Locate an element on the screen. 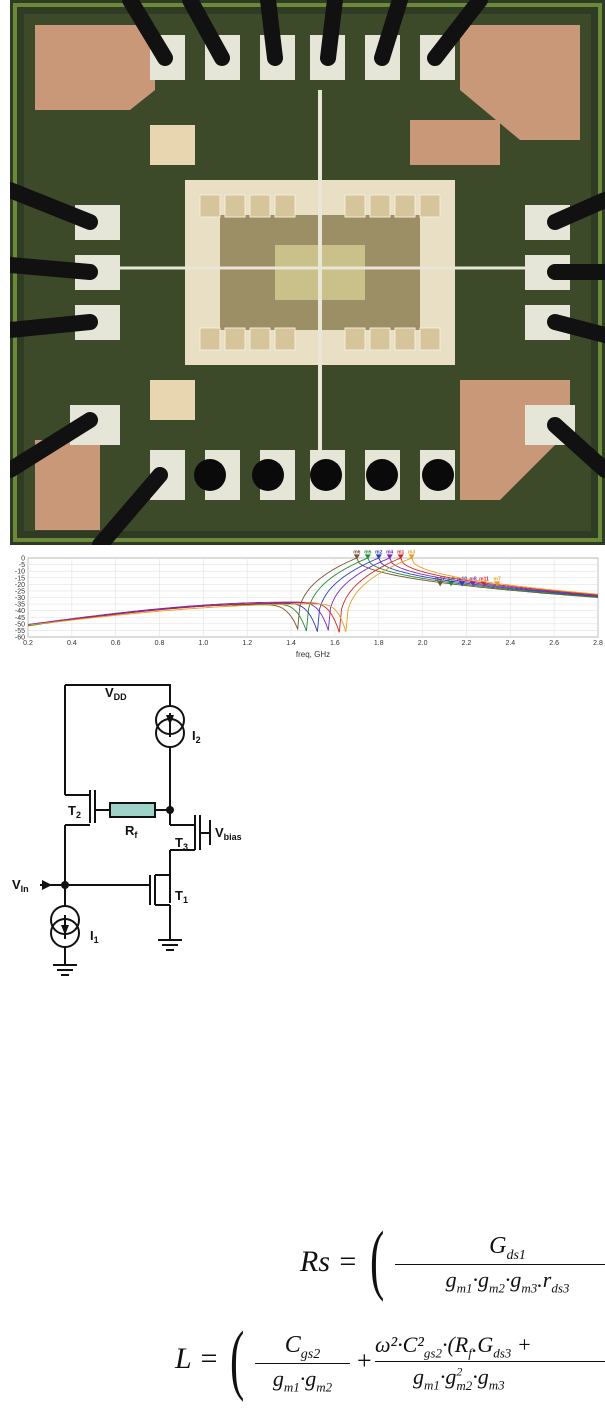  marker-top-label: m5 is located at coordinates (367, 552).